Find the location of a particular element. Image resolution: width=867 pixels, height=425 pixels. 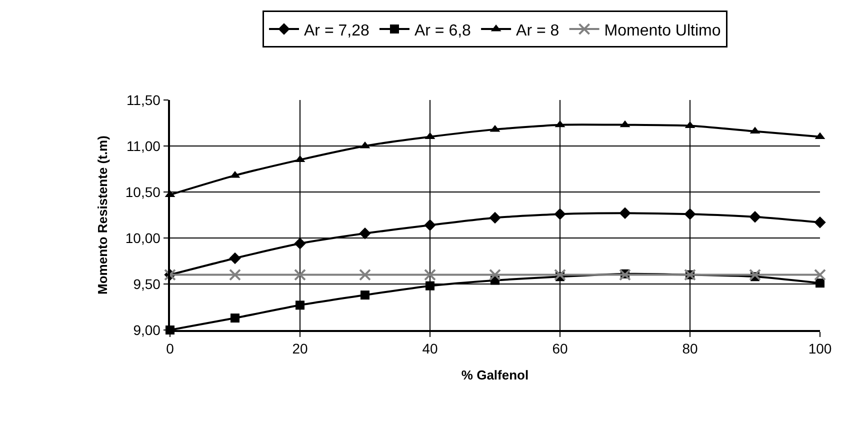

y-tick-label: 10,50 is located at coordinates (143, 192).